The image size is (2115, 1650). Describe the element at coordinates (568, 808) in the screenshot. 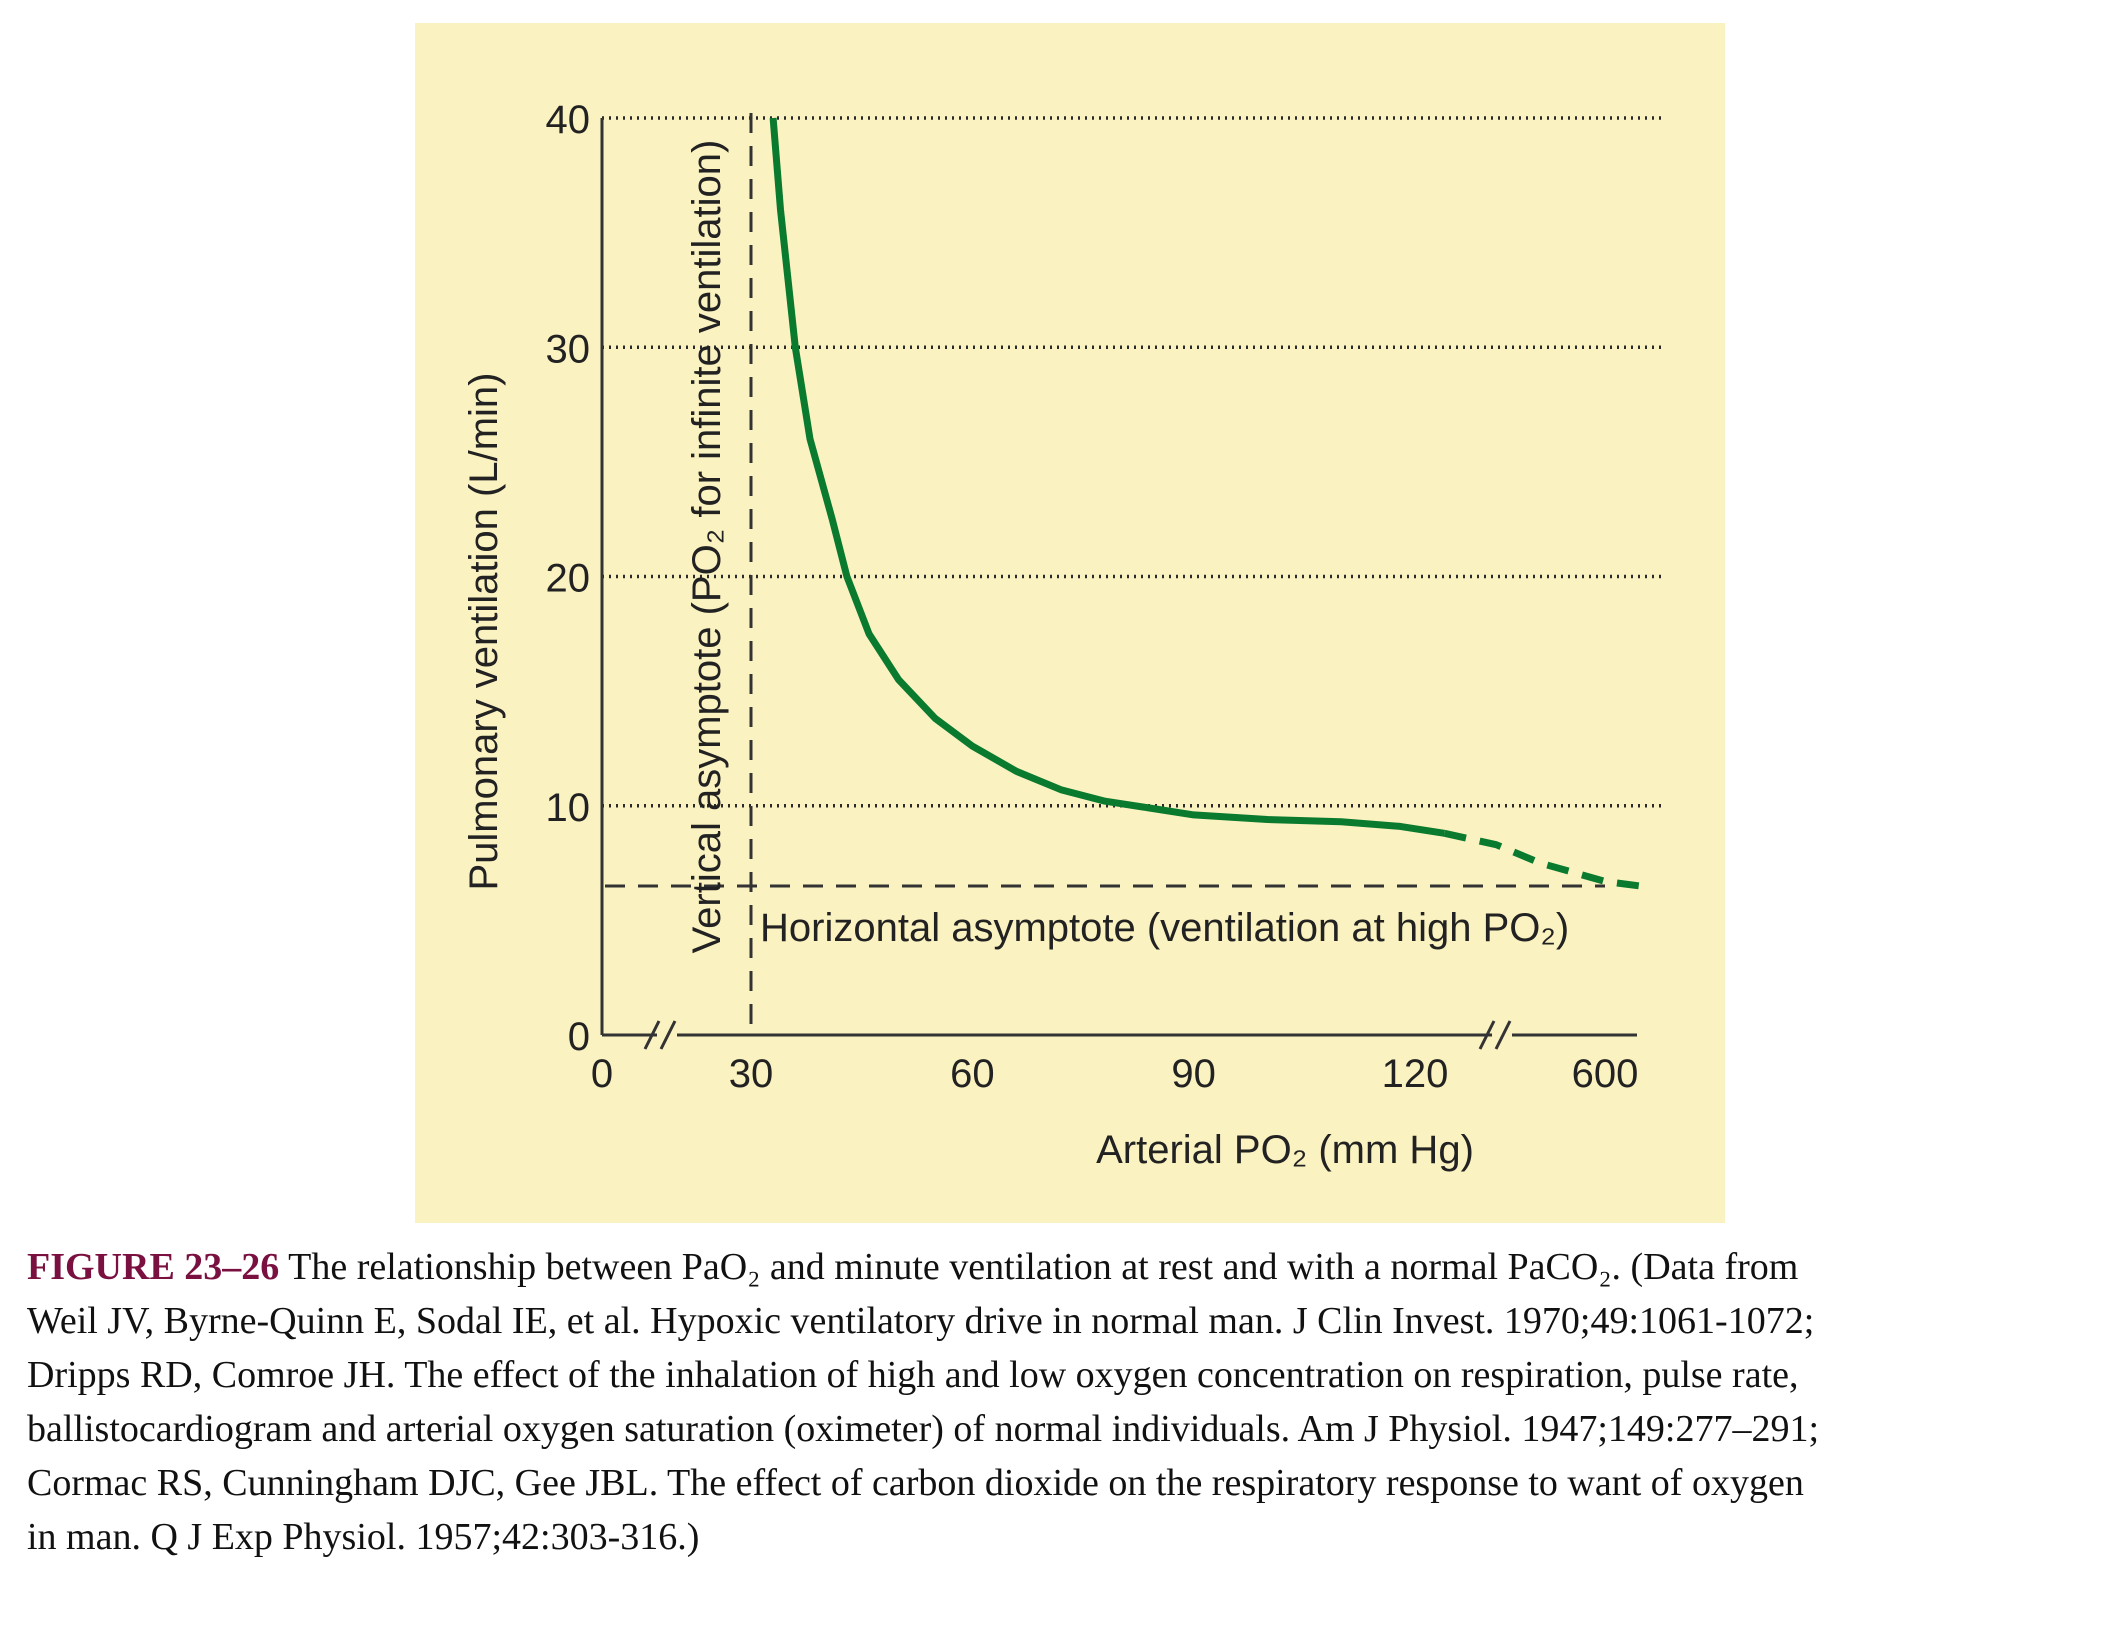

I see `y-tick-label: 10` at that location.